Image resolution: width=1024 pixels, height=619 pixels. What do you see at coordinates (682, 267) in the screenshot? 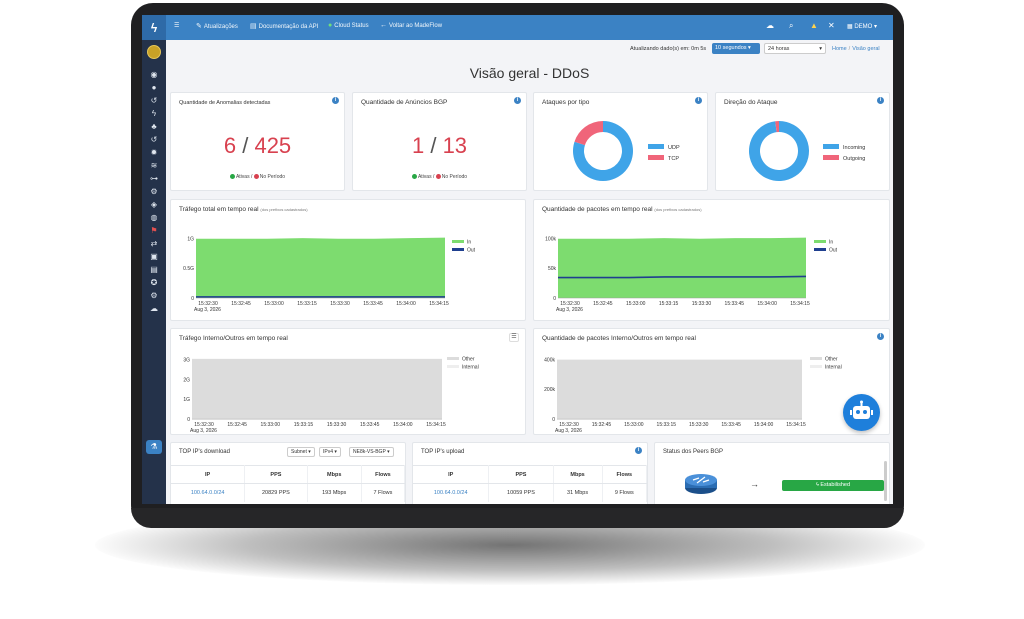
I see `area-series-in` at bounding box center [682, 267].